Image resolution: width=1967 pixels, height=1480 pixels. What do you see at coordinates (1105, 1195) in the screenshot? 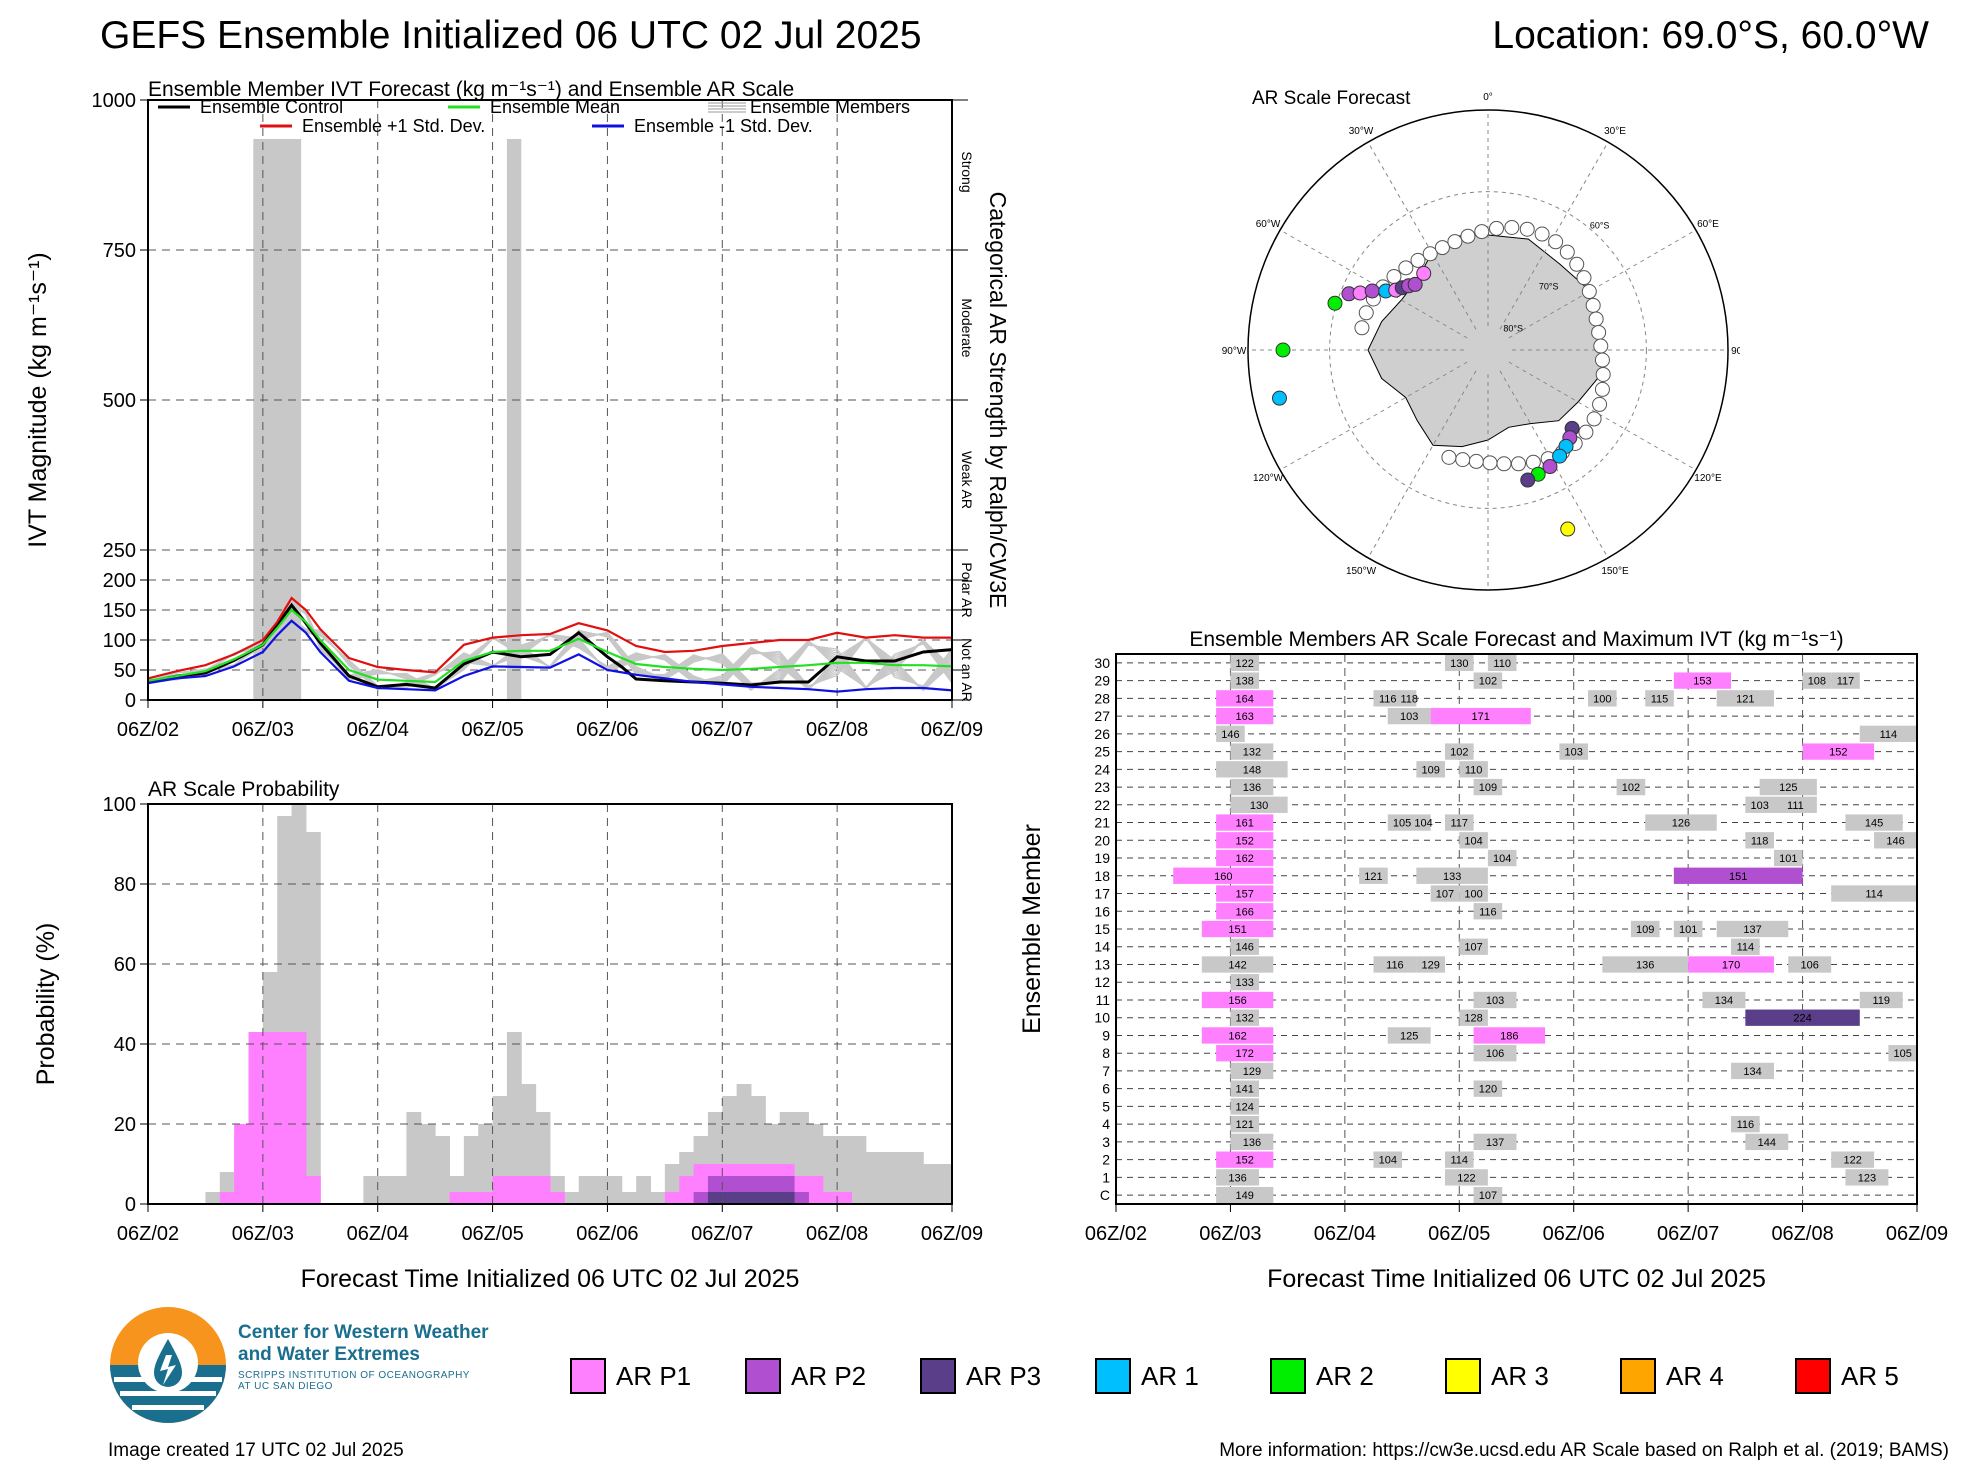
I see `member-label: C` at bounding box center [1105, 1195].